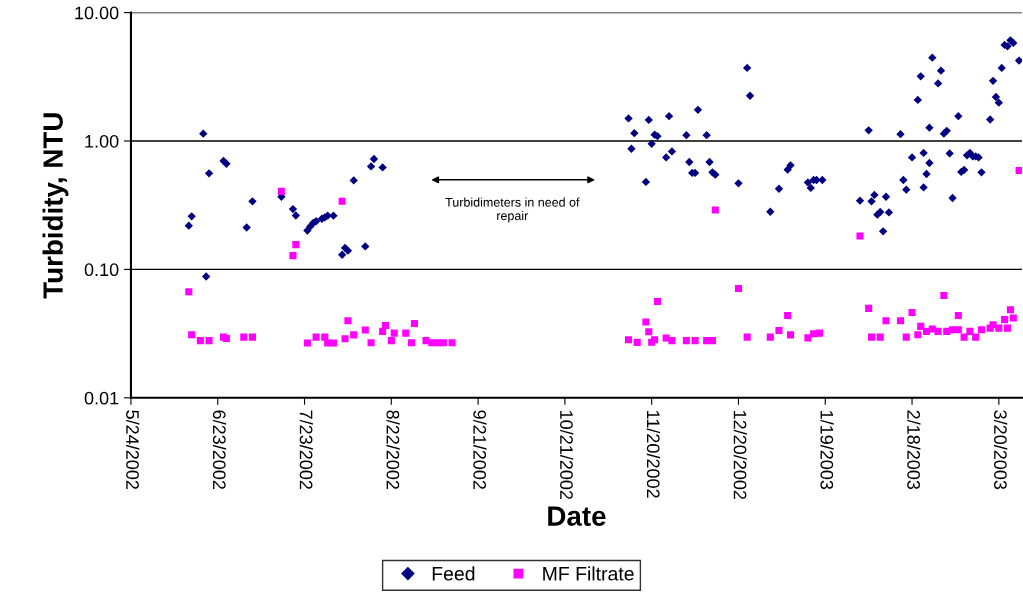 The image size is (1023, 600). What do you see at coordinates (55, 206) in the screenshot?
I see `y-axis-title: Turbidity, NTU` at bounding box center [55, 206].